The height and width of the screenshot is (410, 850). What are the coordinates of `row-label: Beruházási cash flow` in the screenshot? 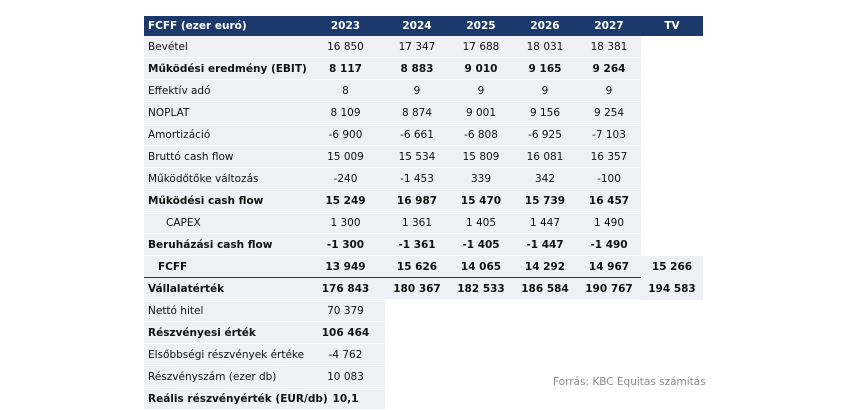 It's located at (225, 244).